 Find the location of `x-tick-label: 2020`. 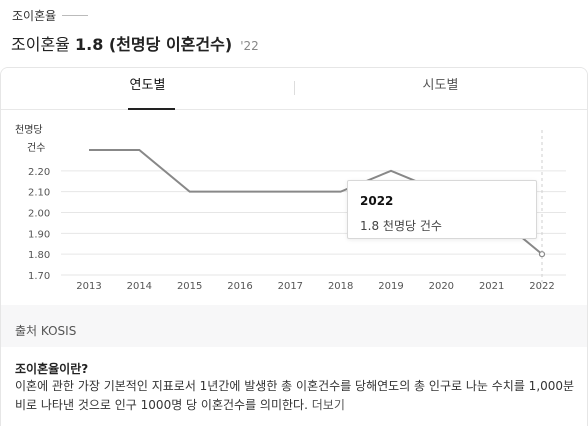

x-tick-label: 2020 is located at coordinates (441, 286).